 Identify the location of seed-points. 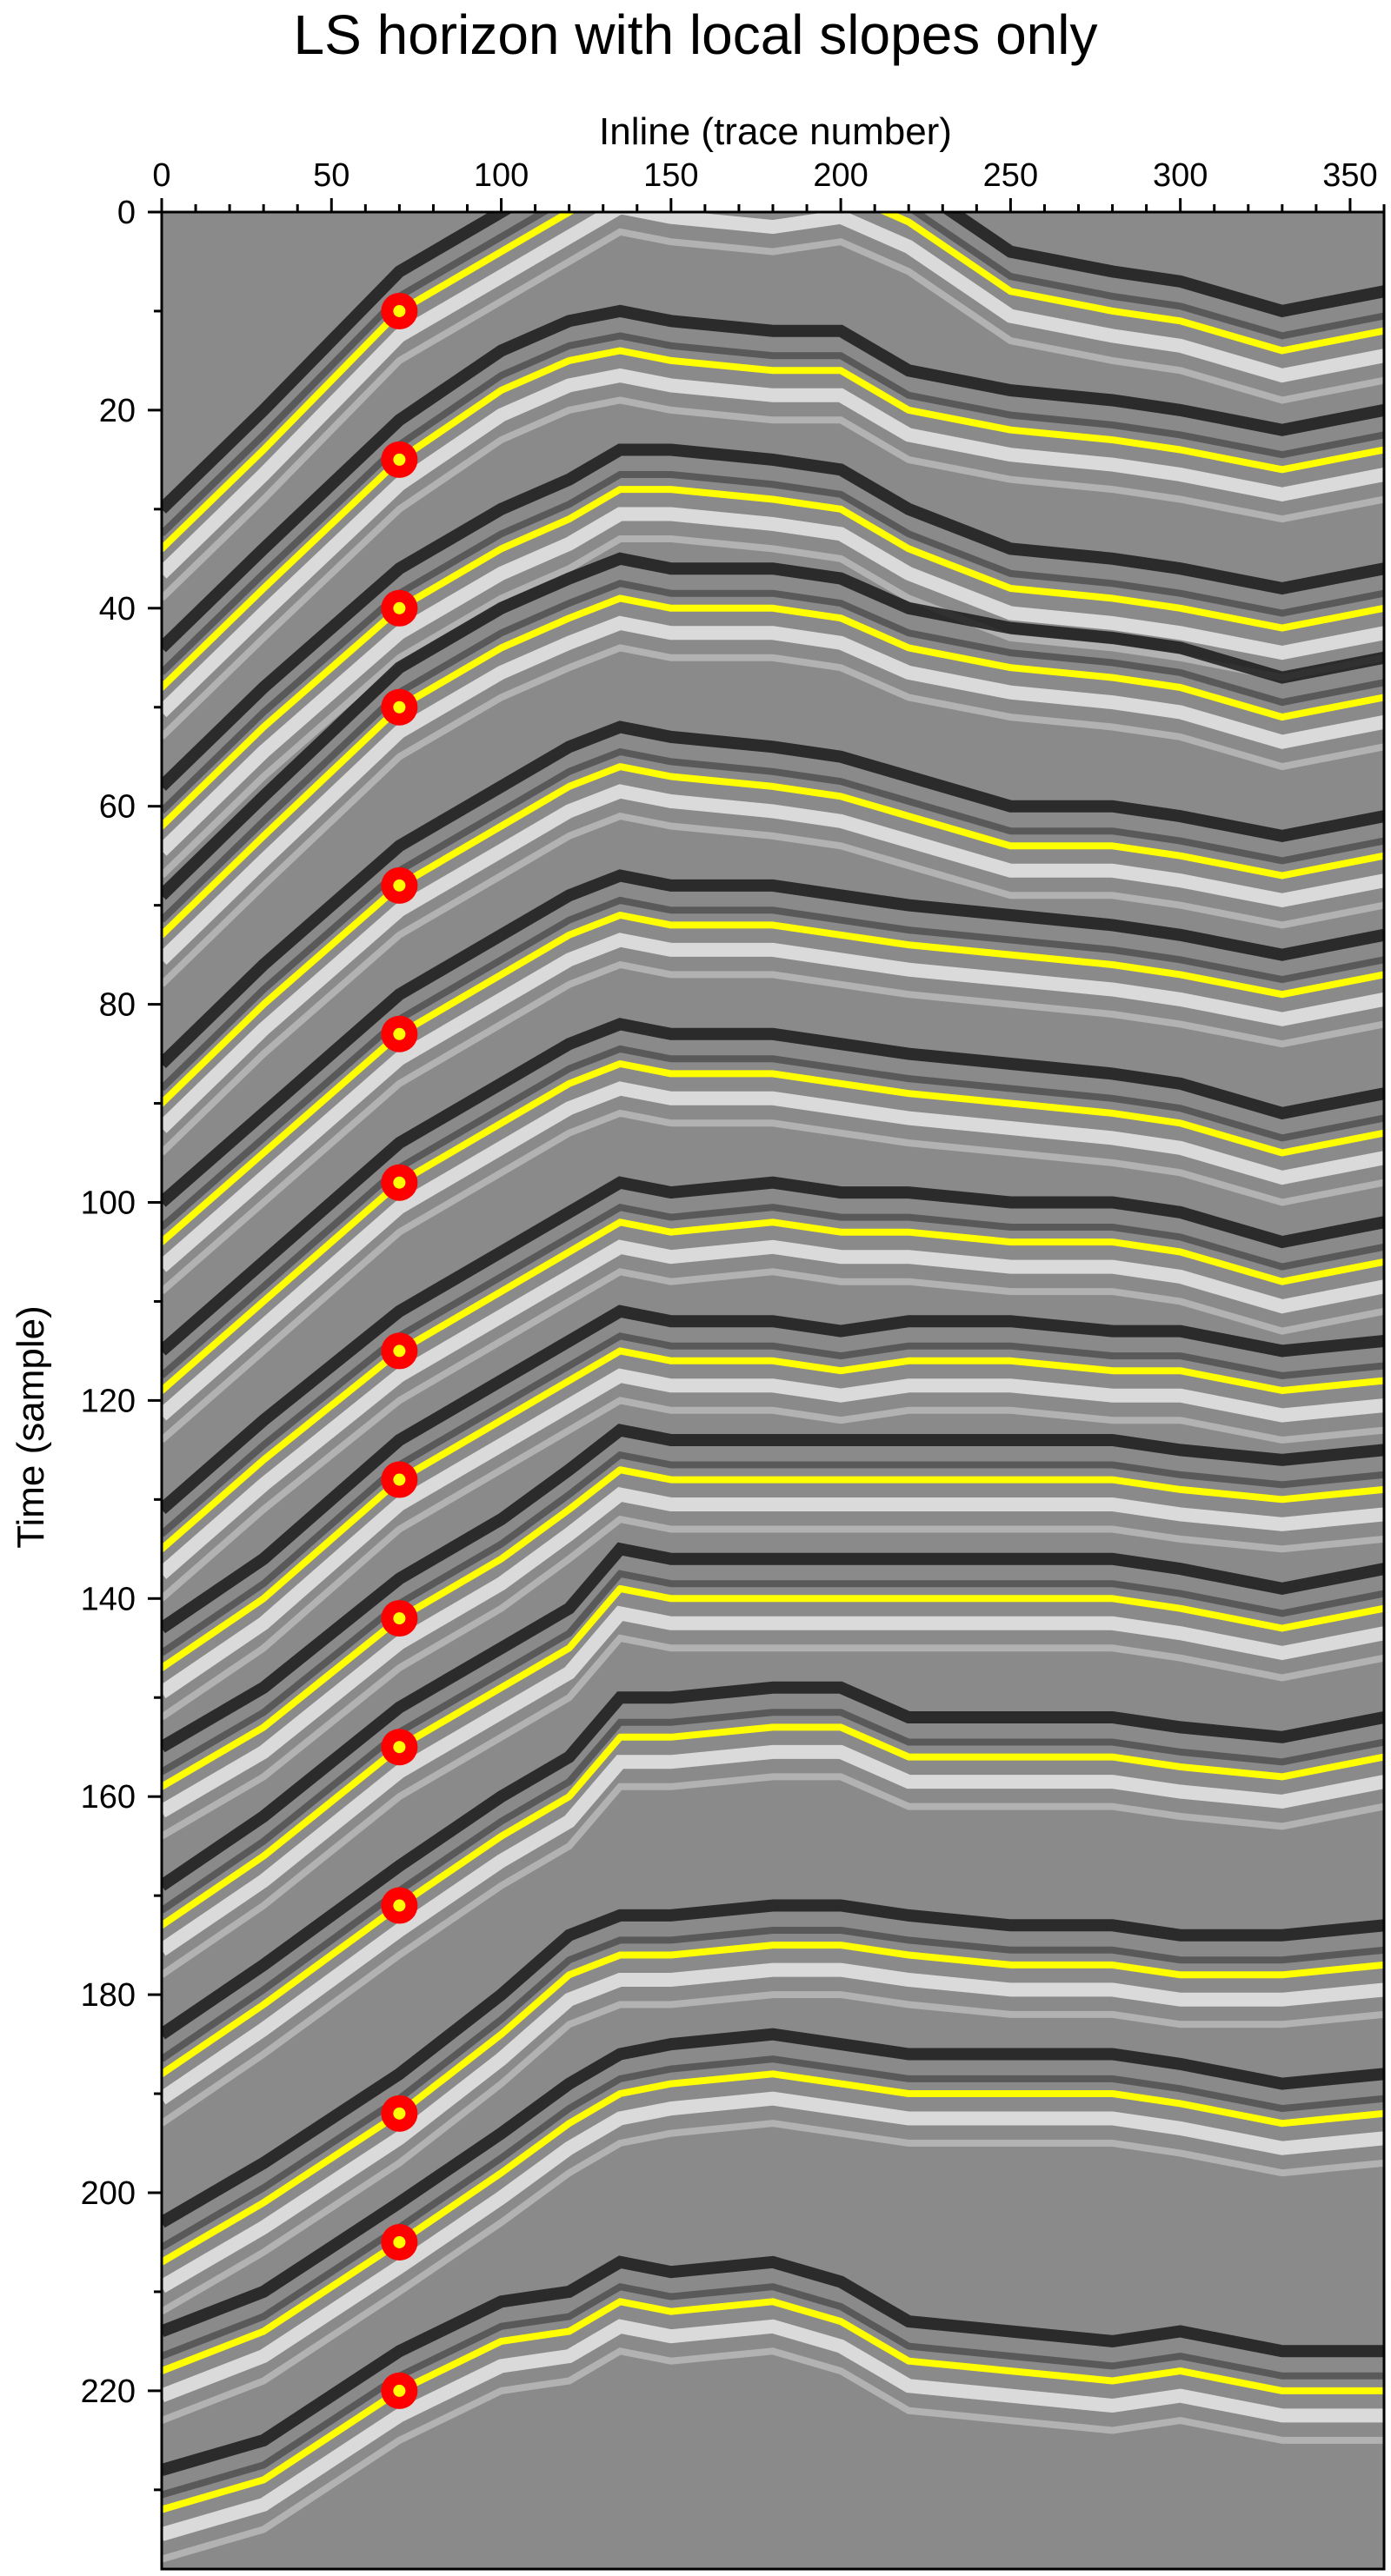
(399, 1350).